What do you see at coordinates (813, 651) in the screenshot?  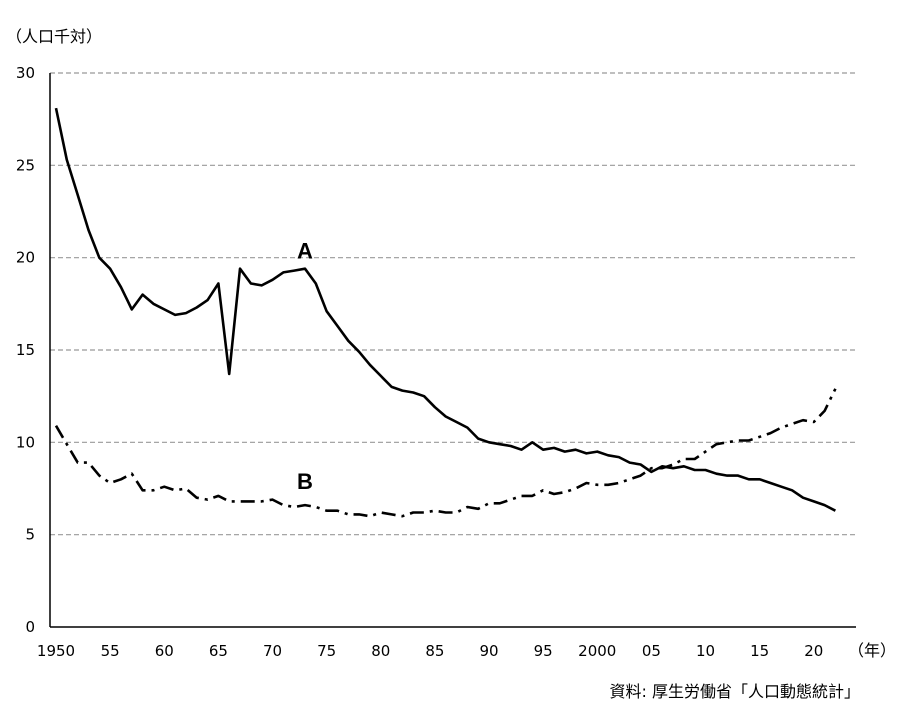 I see `x-tick-label: 20` at bounding box center [813, 651].